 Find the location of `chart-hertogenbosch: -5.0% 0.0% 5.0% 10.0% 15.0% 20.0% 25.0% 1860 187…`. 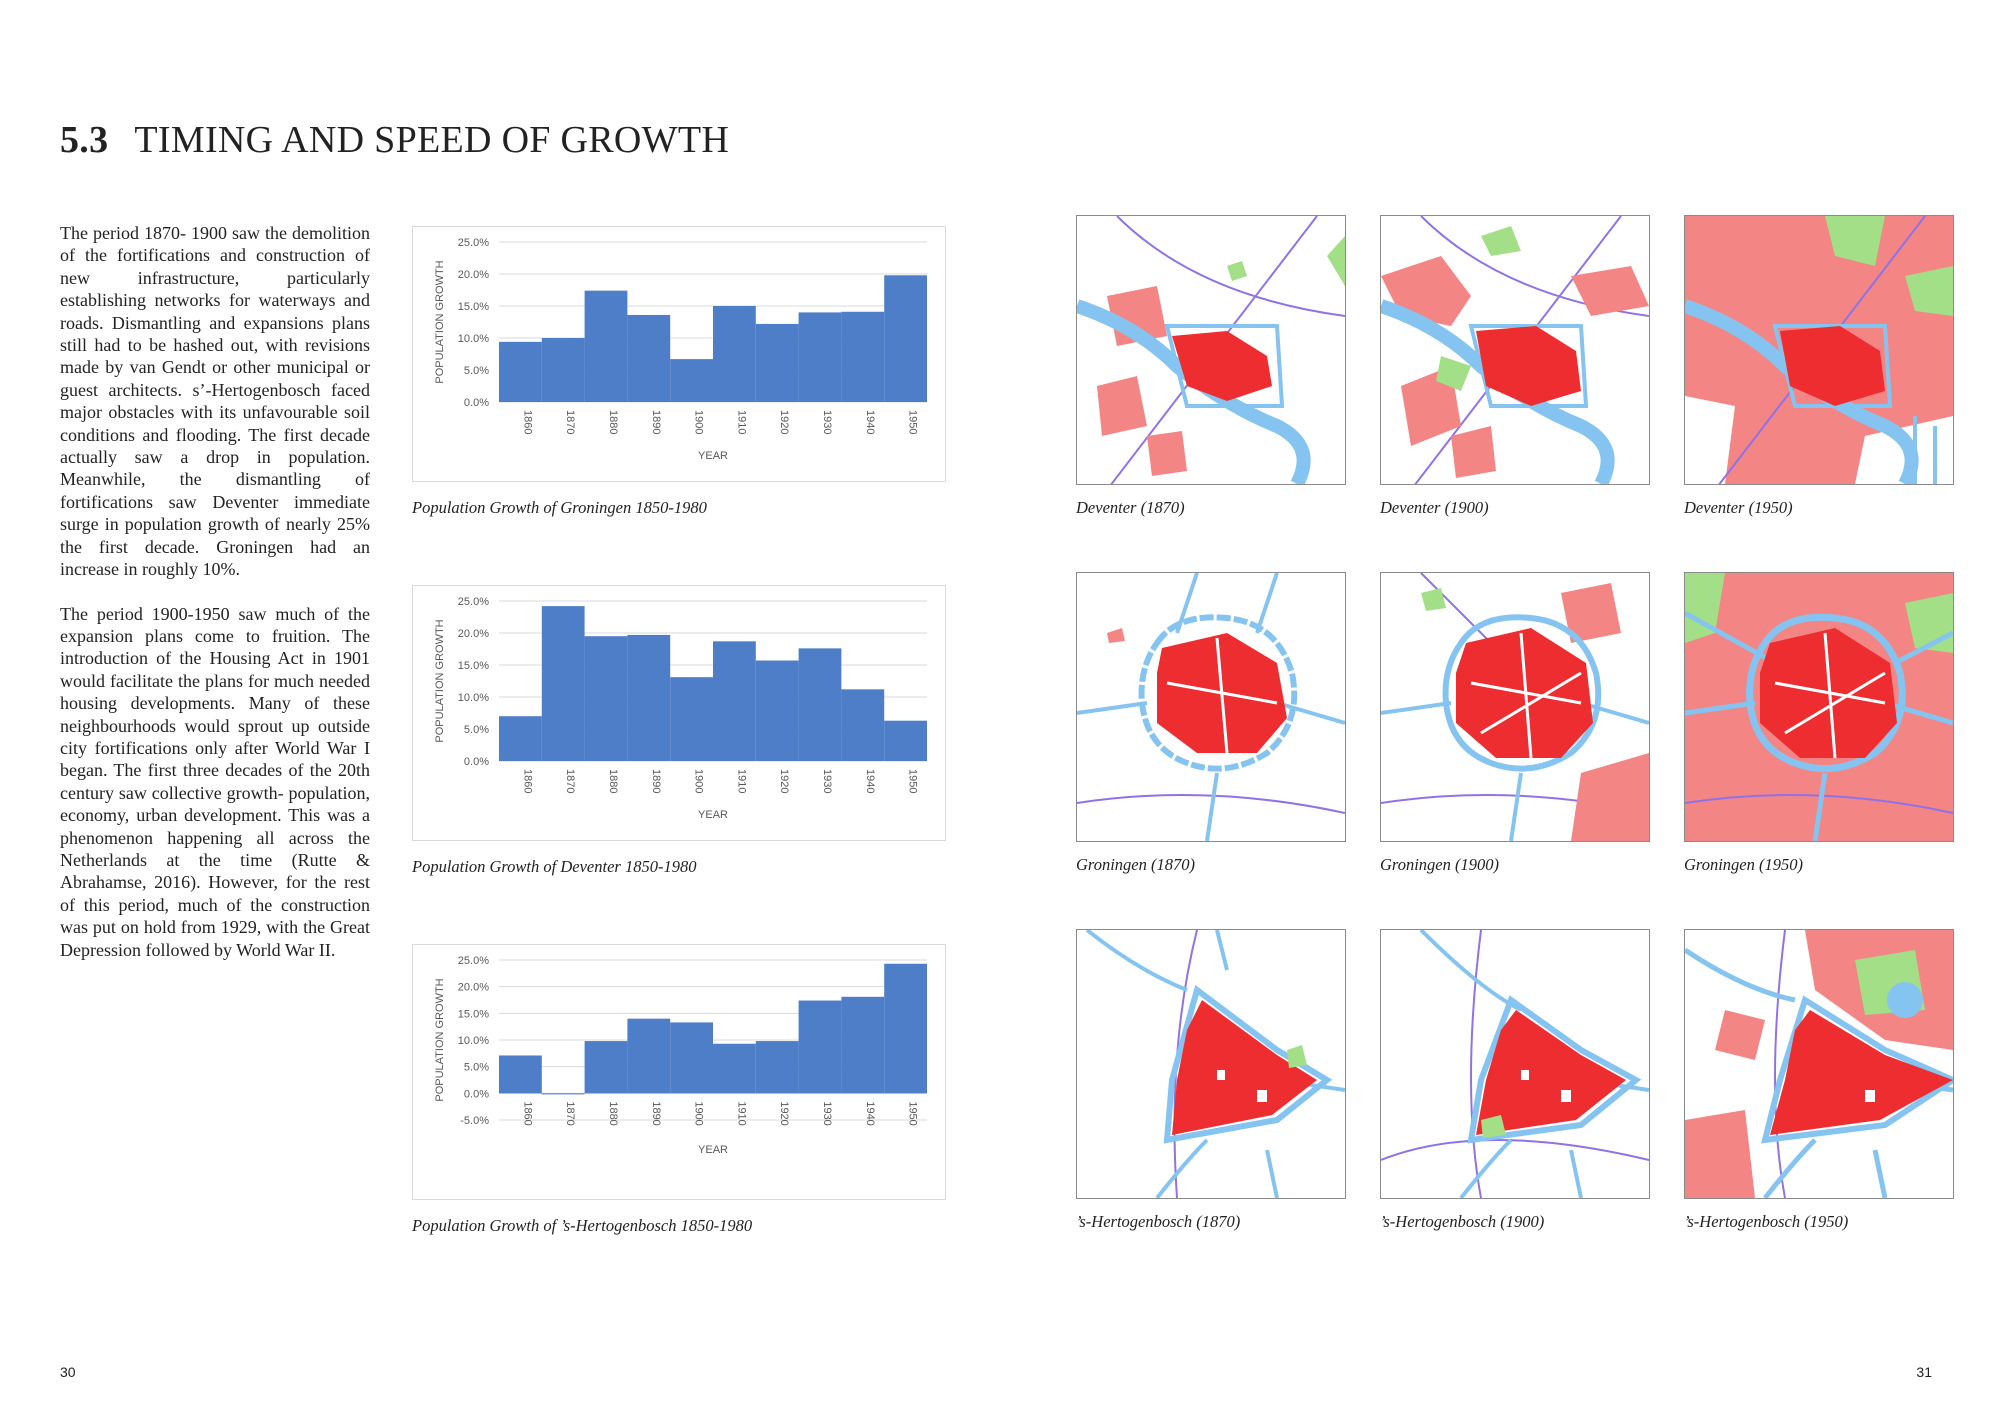

chart-hertogenbosch: -5.0% 0.0% 5.0% 10.0% 15.0% 20.0% 25.0% 1860 187… is located at coordinates (679, 1072).